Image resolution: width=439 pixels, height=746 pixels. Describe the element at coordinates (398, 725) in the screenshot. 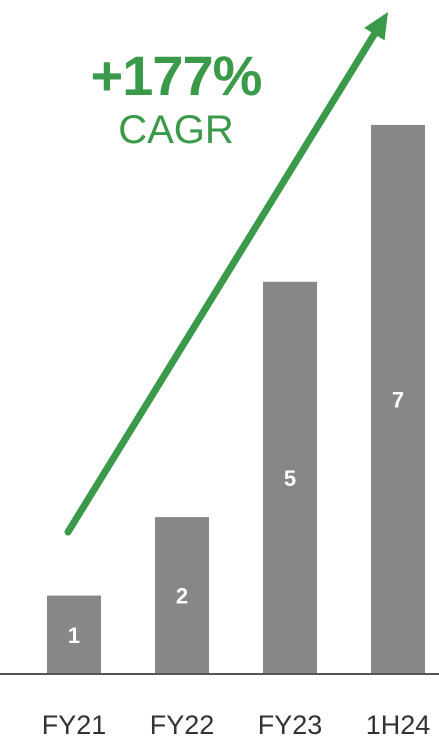

I see `x-tick-label: 1H24` at that location.